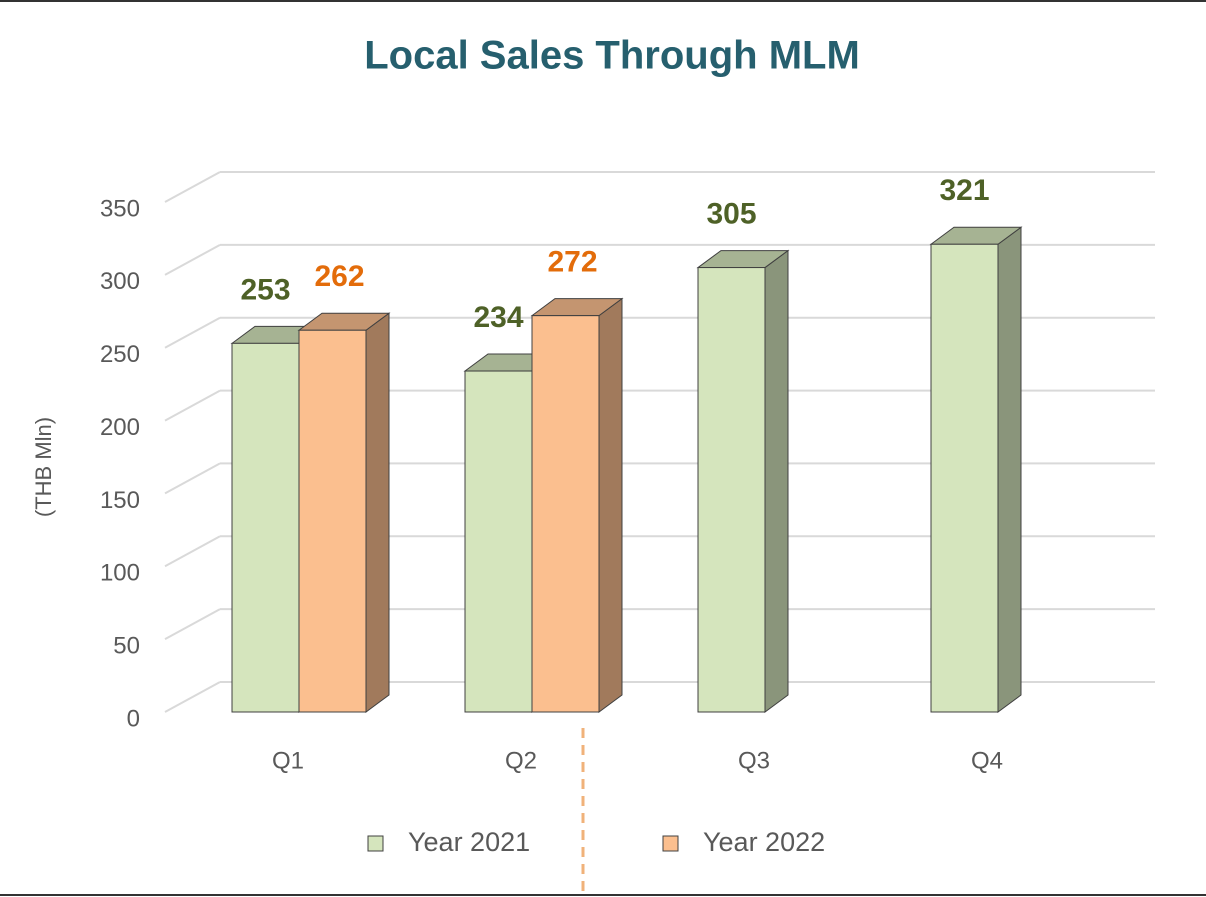 The width and height of the screenshot is (1206, 897). What do you see at coordinates (754, 760) in the screenshot?
I see `x-tick-label: Q3` at bounding box center [754, 760].